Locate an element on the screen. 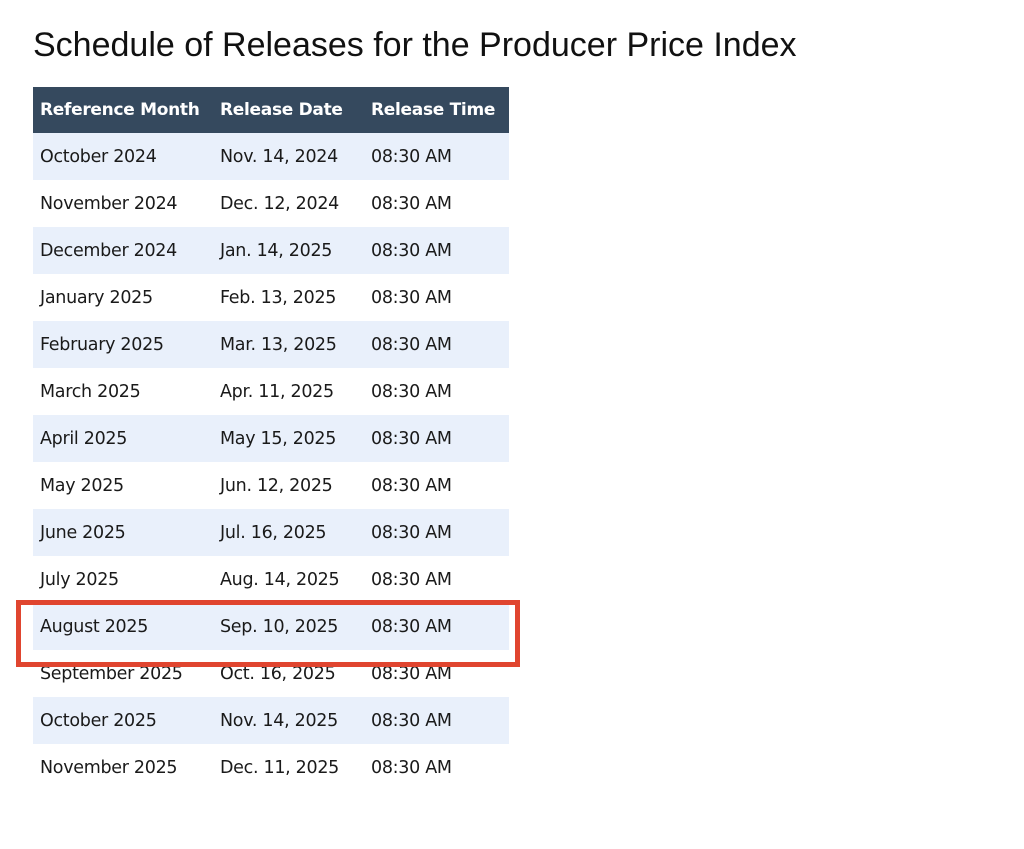  table-row: November 2024 Dec. 12, 2024 08:30 AM is located at coordinates (271, 203).